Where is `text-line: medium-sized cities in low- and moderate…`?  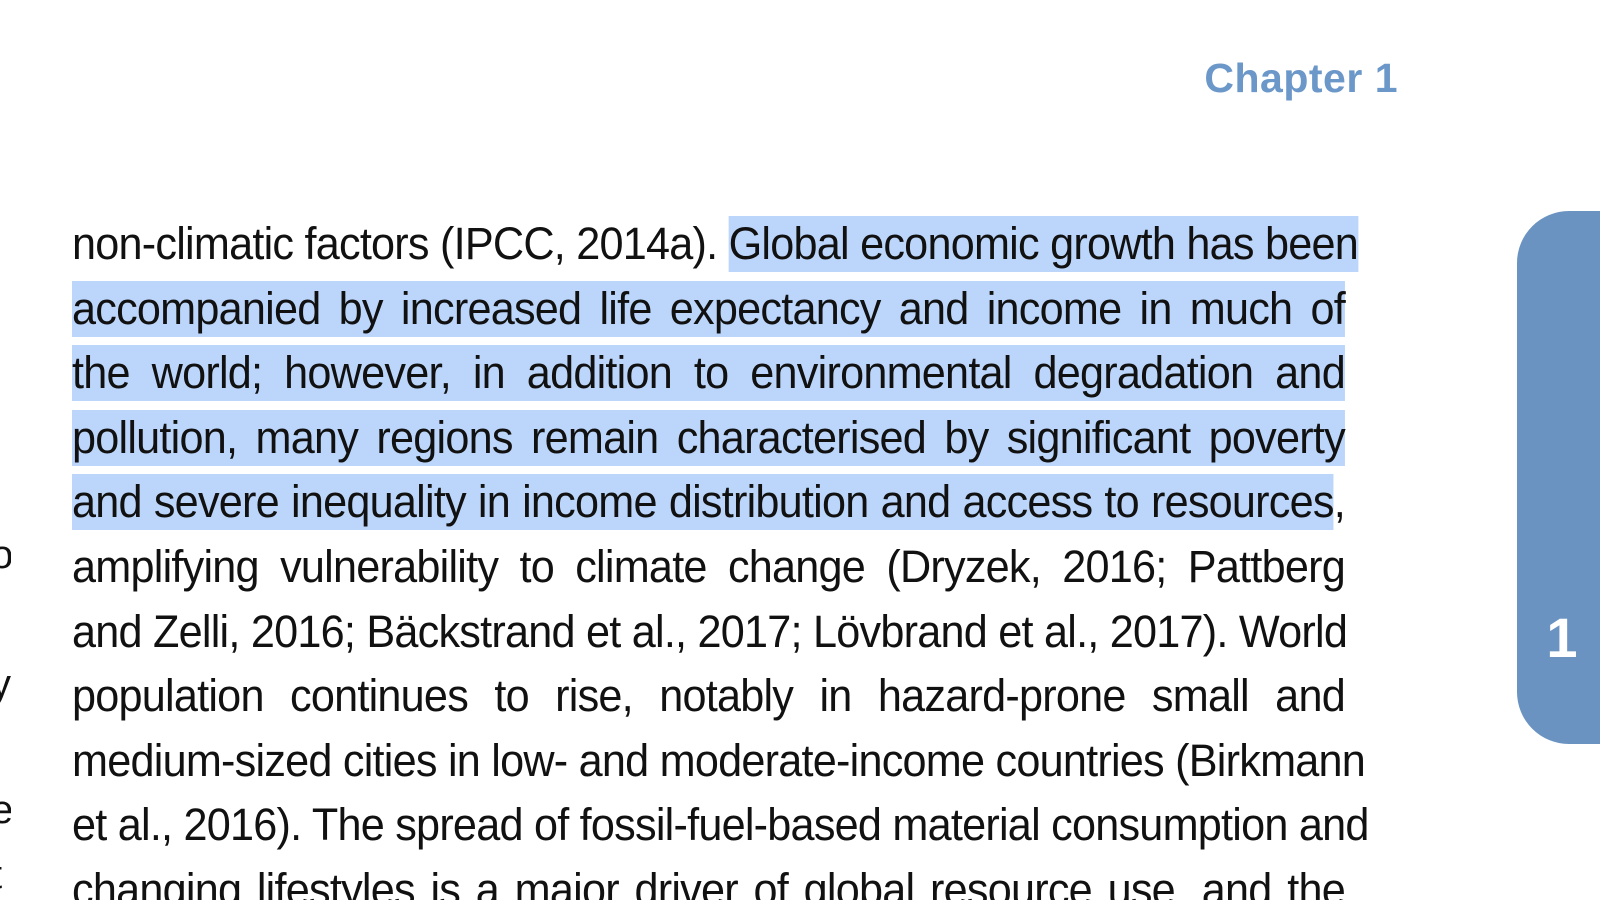 text-line: medium-sized cities in low- and moderate… is located at coordinates (719, 760).